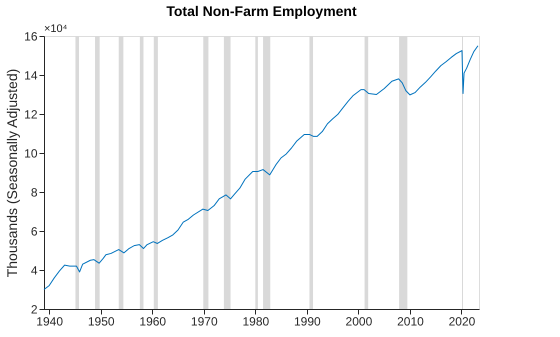  What do you see at coordinates (204, 321) in the screenshot?
I see `x-tick-label: 1970` at bounding box center [204, 321].